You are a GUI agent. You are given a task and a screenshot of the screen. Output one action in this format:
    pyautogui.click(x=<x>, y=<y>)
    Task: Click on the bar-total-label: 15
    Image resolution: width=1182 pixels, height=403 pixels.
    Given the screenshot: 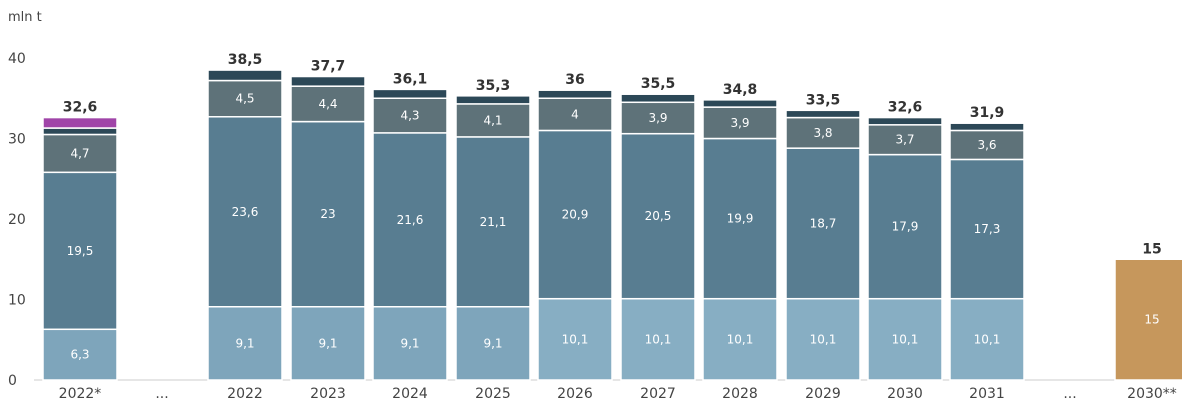 What is the action you would take?
    pyautogui.click(x=1151, y=249)
    